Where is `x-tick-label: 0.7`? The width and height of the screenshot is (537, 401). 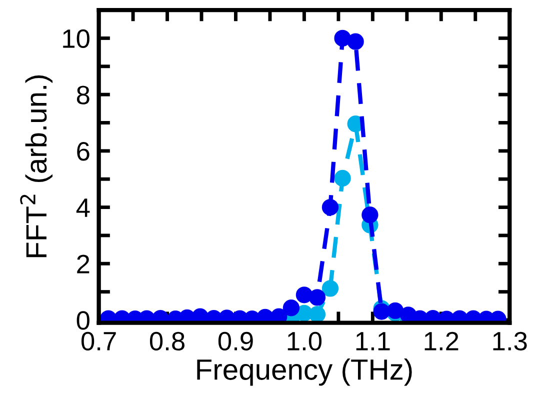 x-tick-label: 0.7 is located at coordinates (99, 341).